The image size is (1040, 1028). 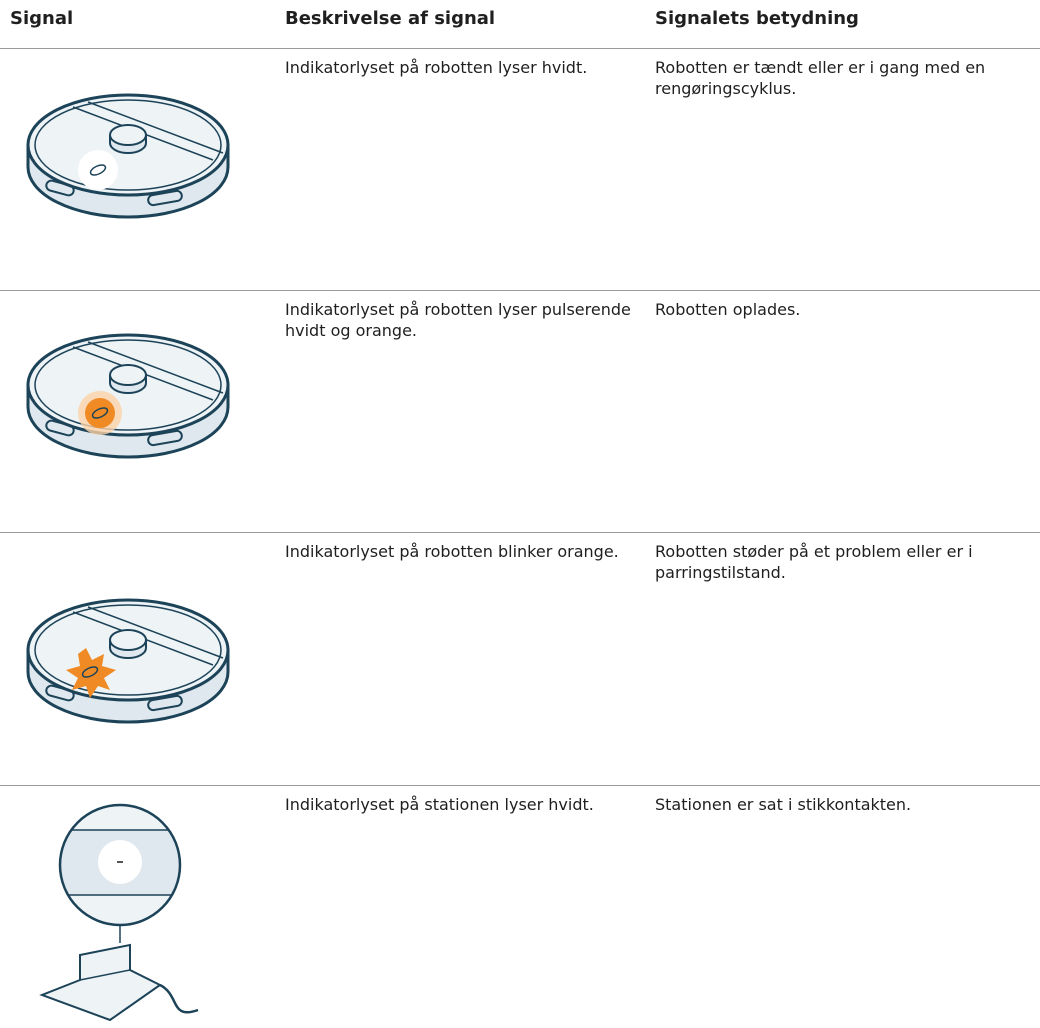 I want to click on robot-pulsing-light, so click(x=128, y=395).